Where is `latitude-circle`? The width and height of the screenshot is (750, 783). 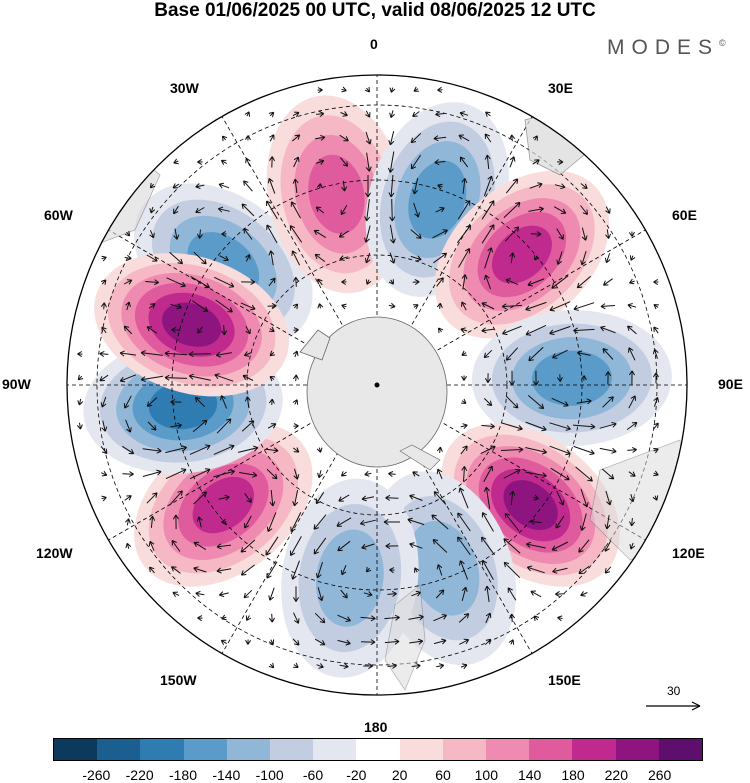
latitude-circle is located at coordinates (377, 385).